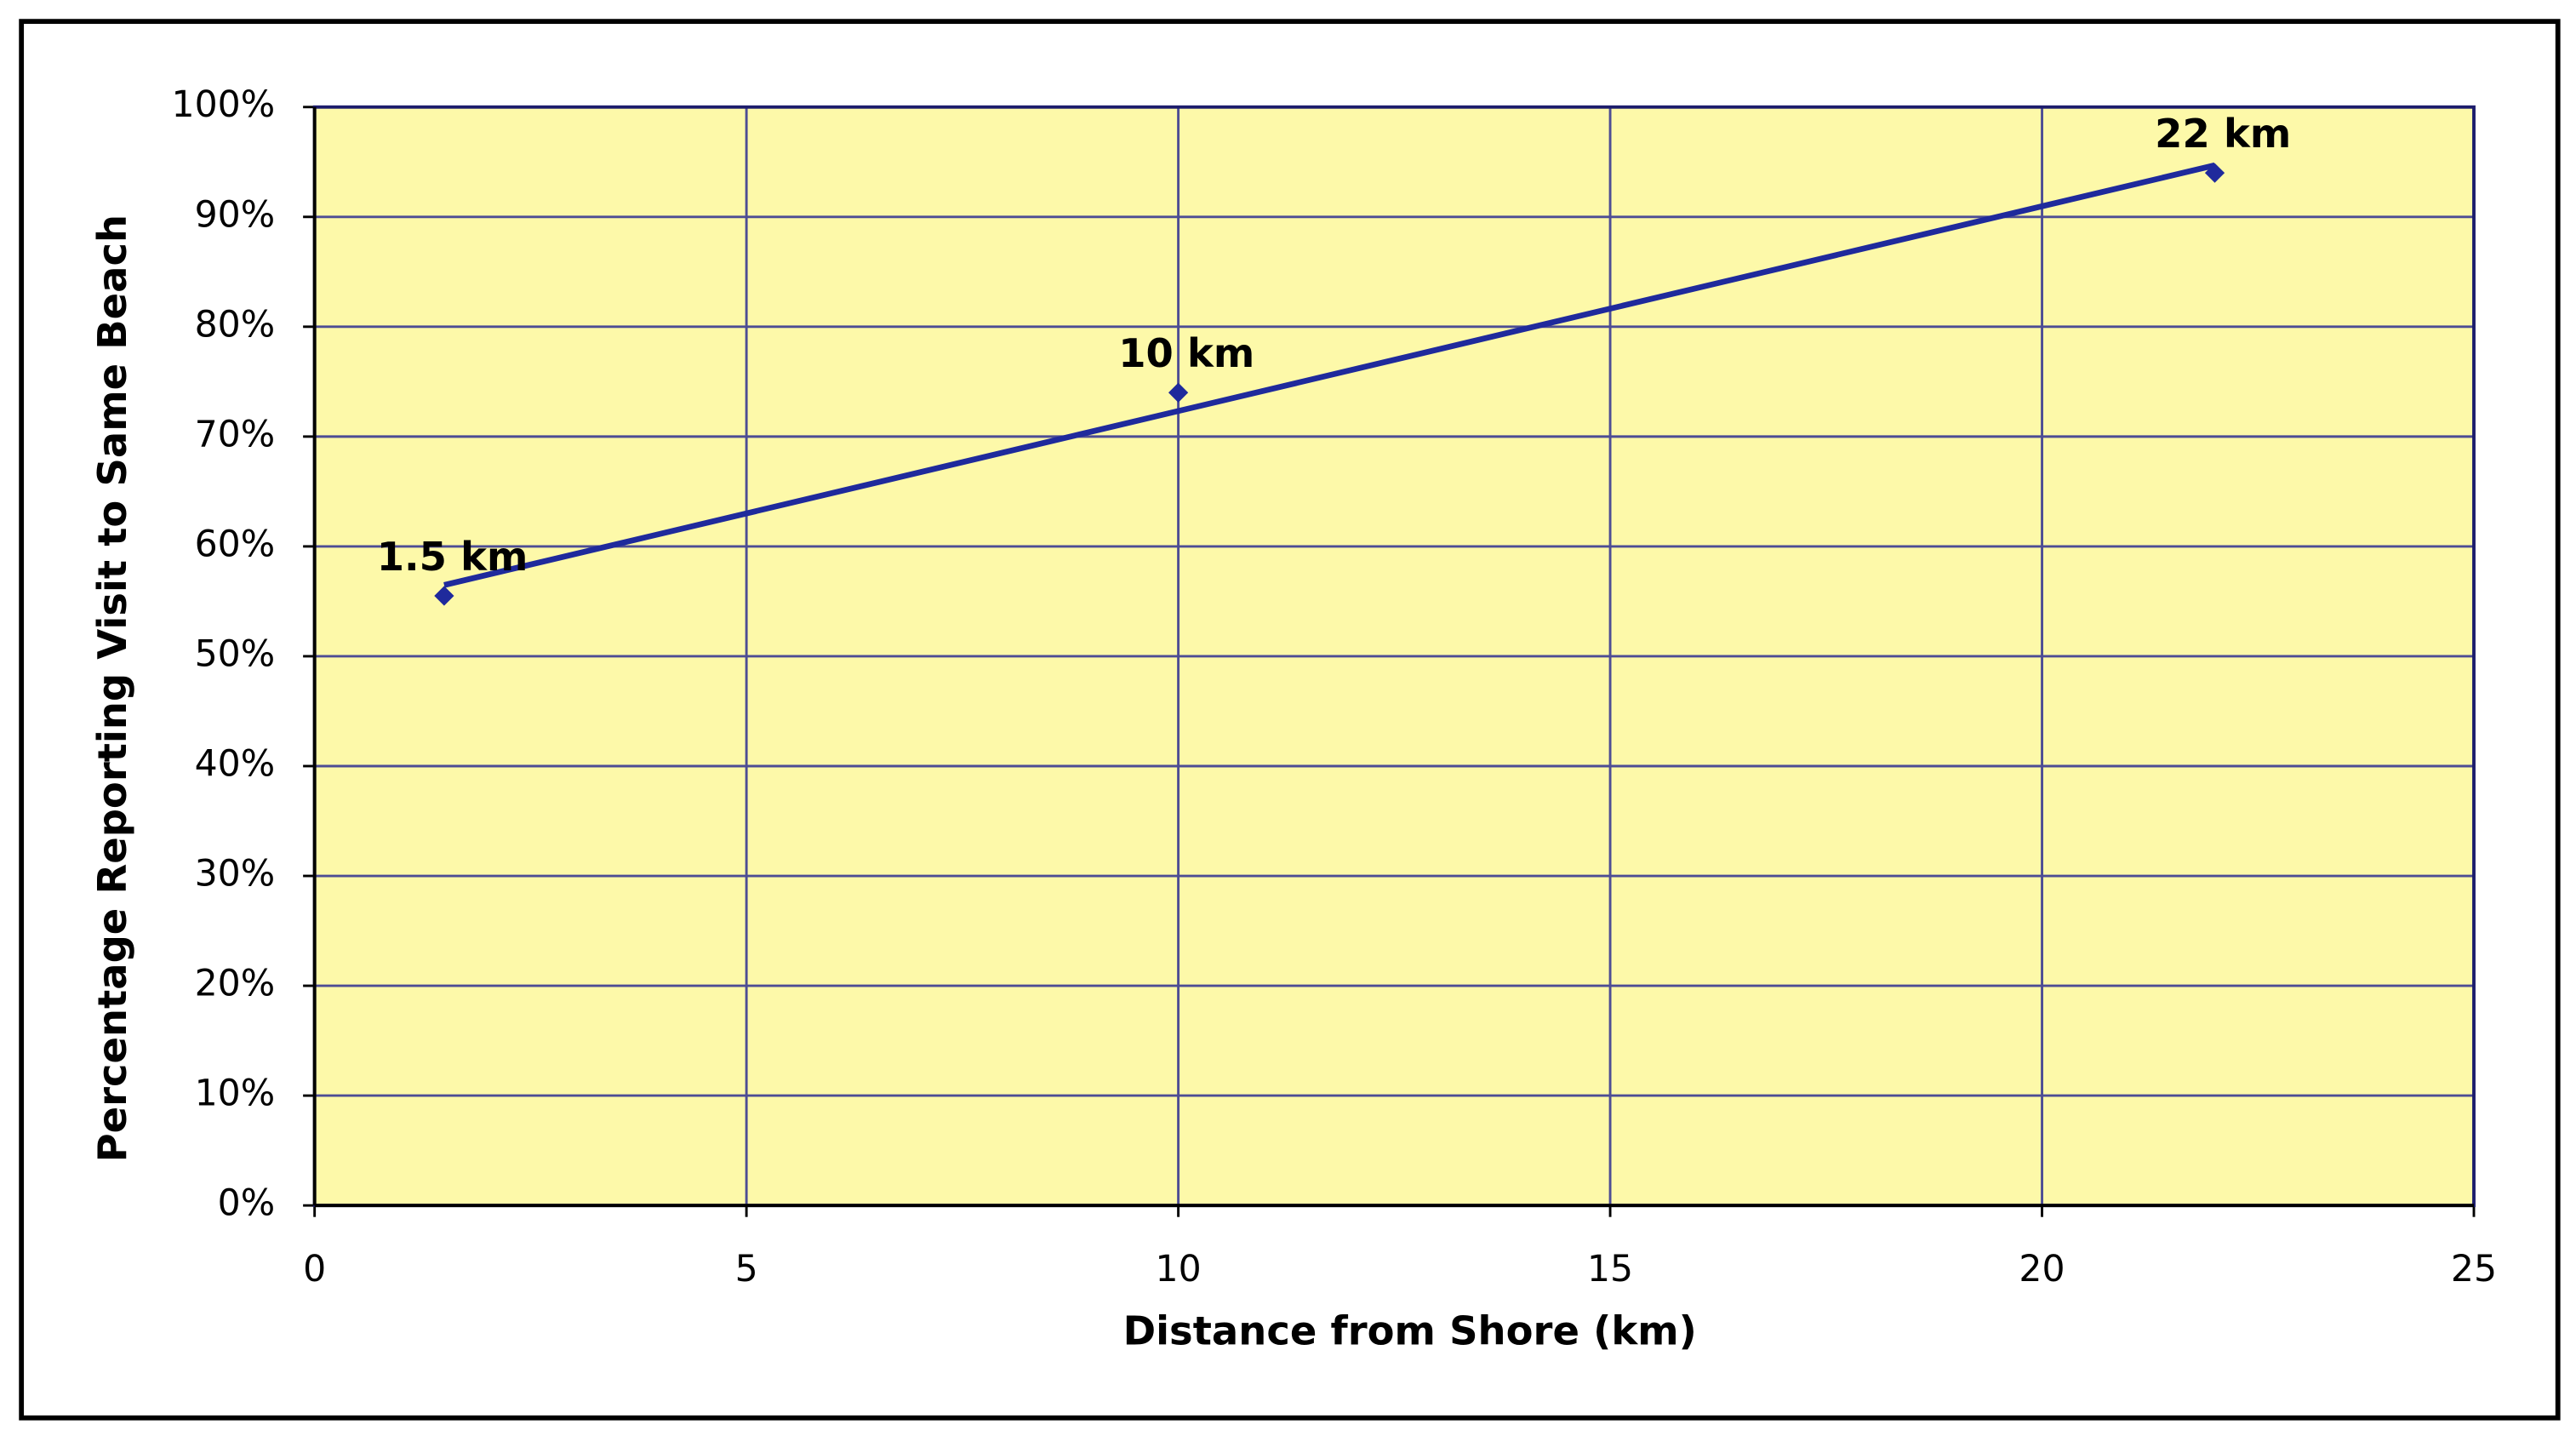  I want to click on y-tick-label: 50%, so click(235, 653).